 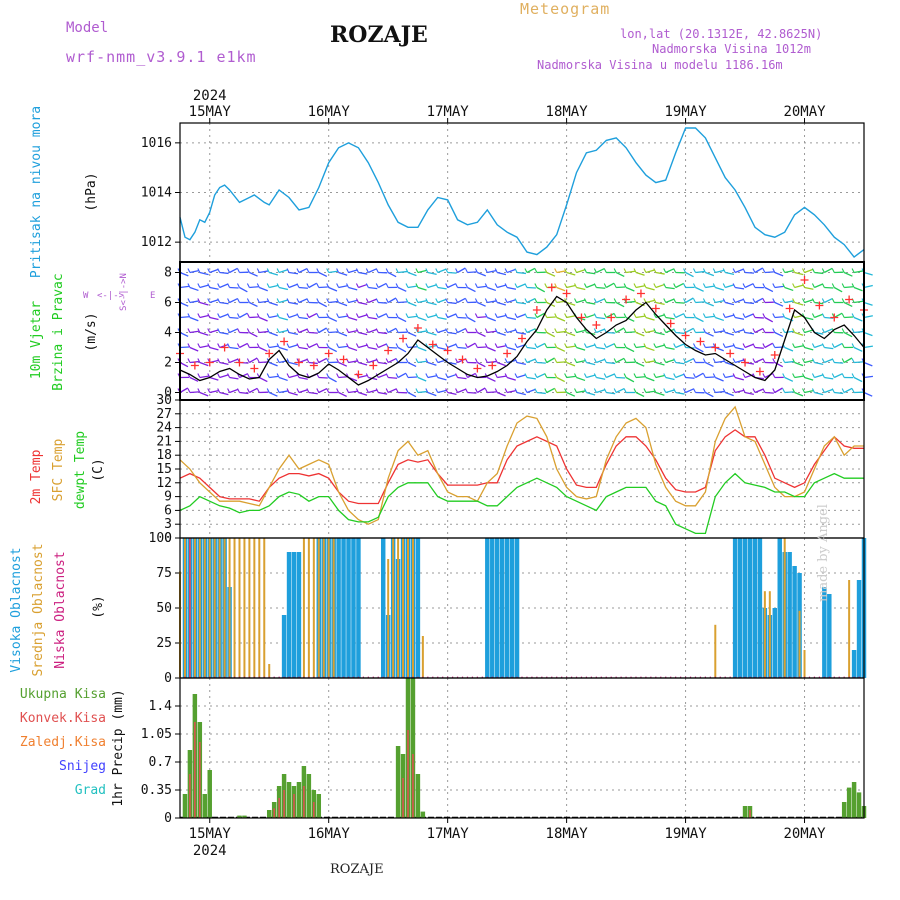 I want to click on precip-bar-conv, so click(x=750, y=814).